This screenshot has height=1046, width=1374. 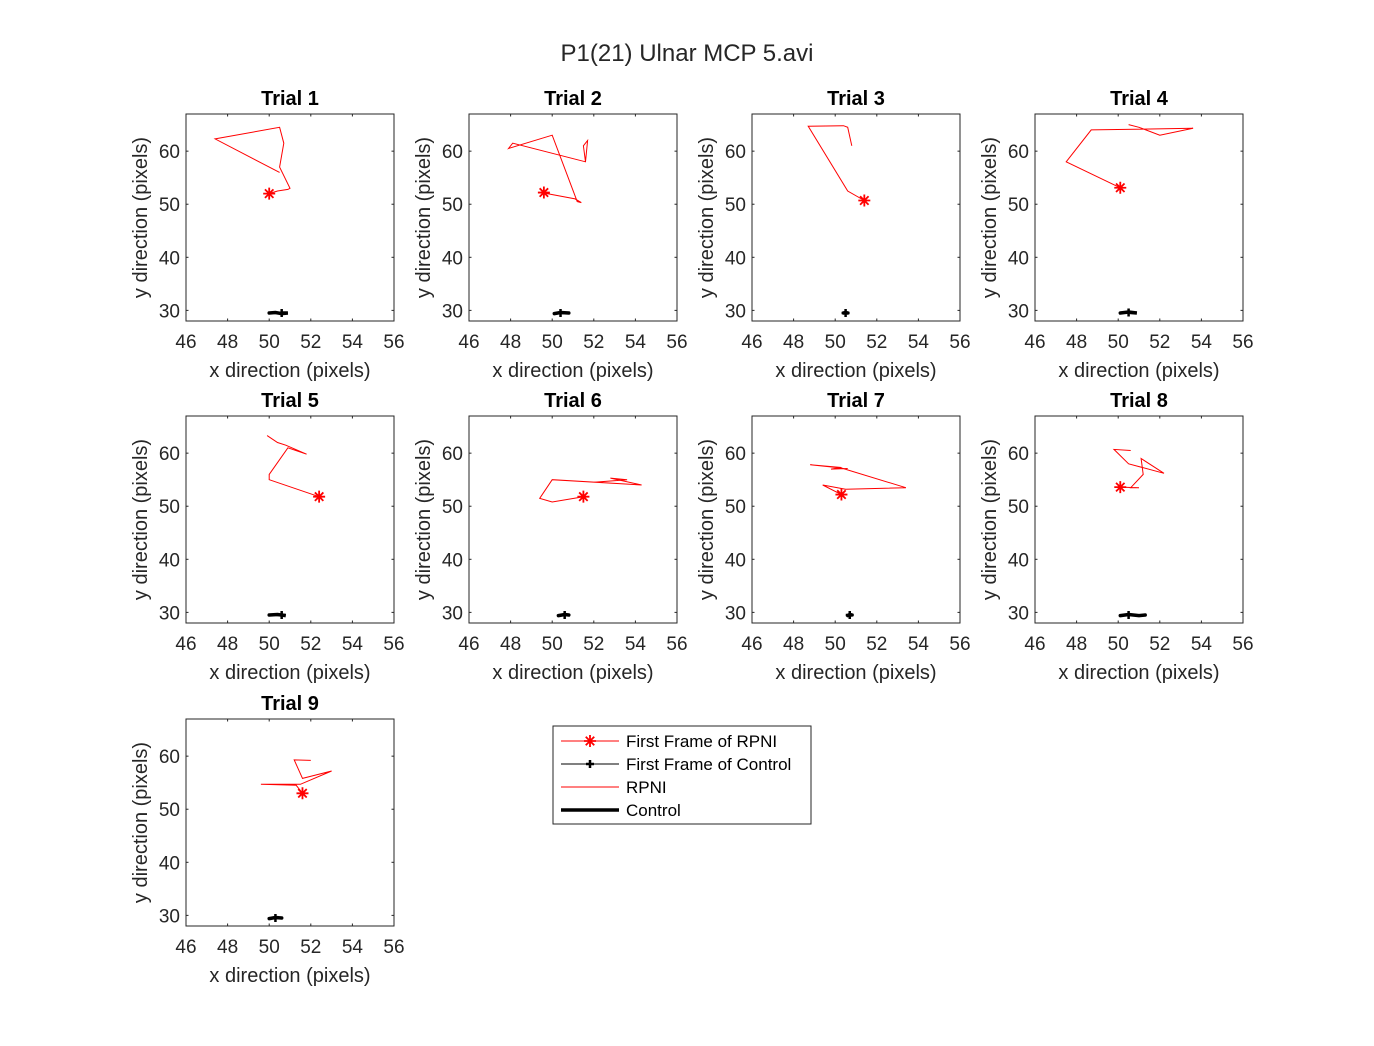 I want to click on subplot-title: Trial 3, so click(x=856, y=99).